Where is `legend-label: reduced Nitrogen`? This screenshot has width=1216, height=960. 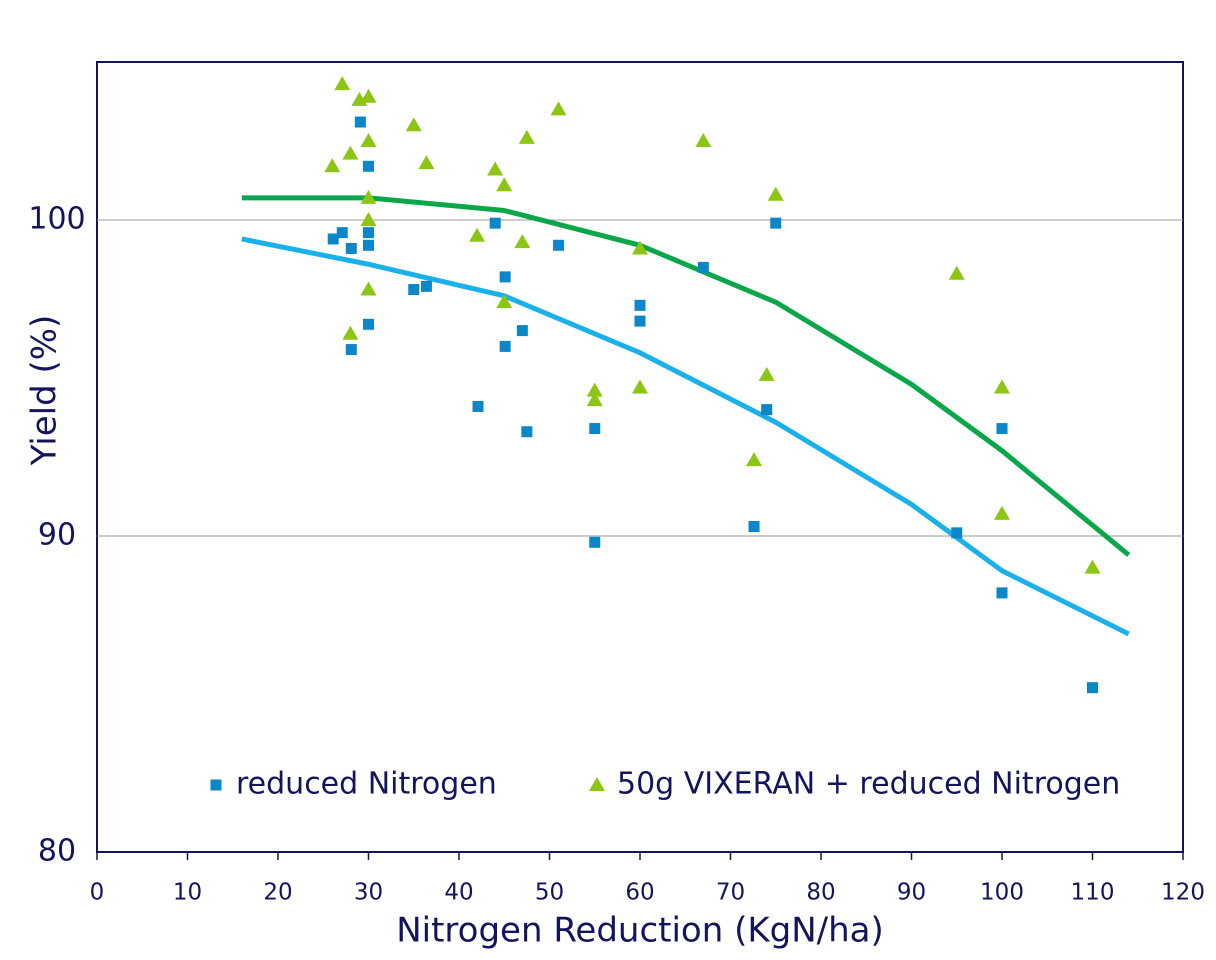
legend-label: reduced Nitrogen is located at coordinates (366, 784).